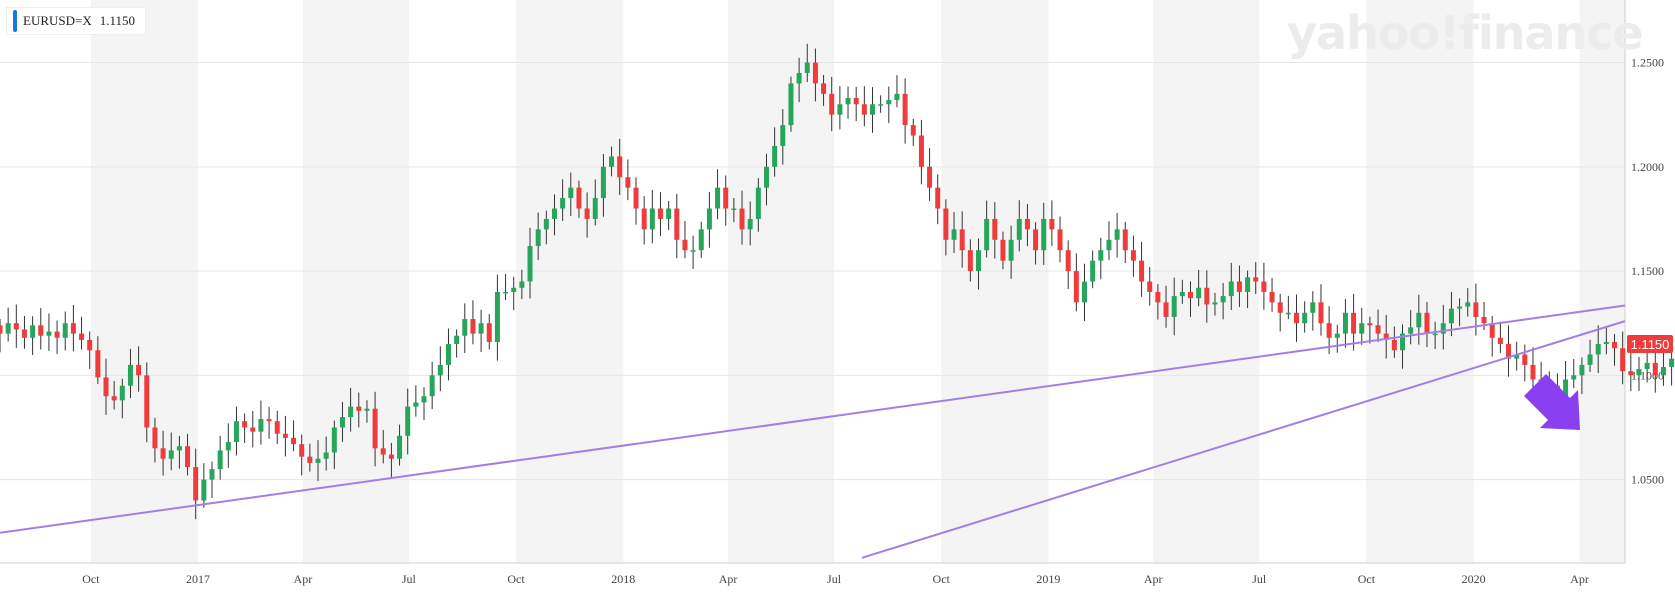  Describe the element at coordinates (76, 21) in the screenshot. I see `symbol-legend: EURUSD=X 1.1150` at that location.